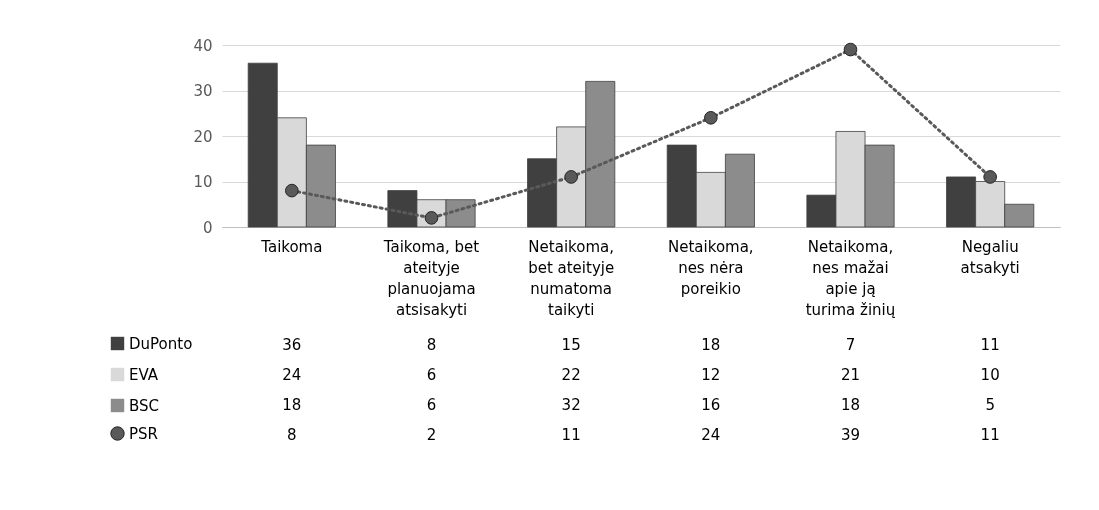 The width and height of the screenshot is (1099, 510). I want to click on x-tick-label: Netaikoma, bet ateityje numatoma taikyti, so click(571, 278).